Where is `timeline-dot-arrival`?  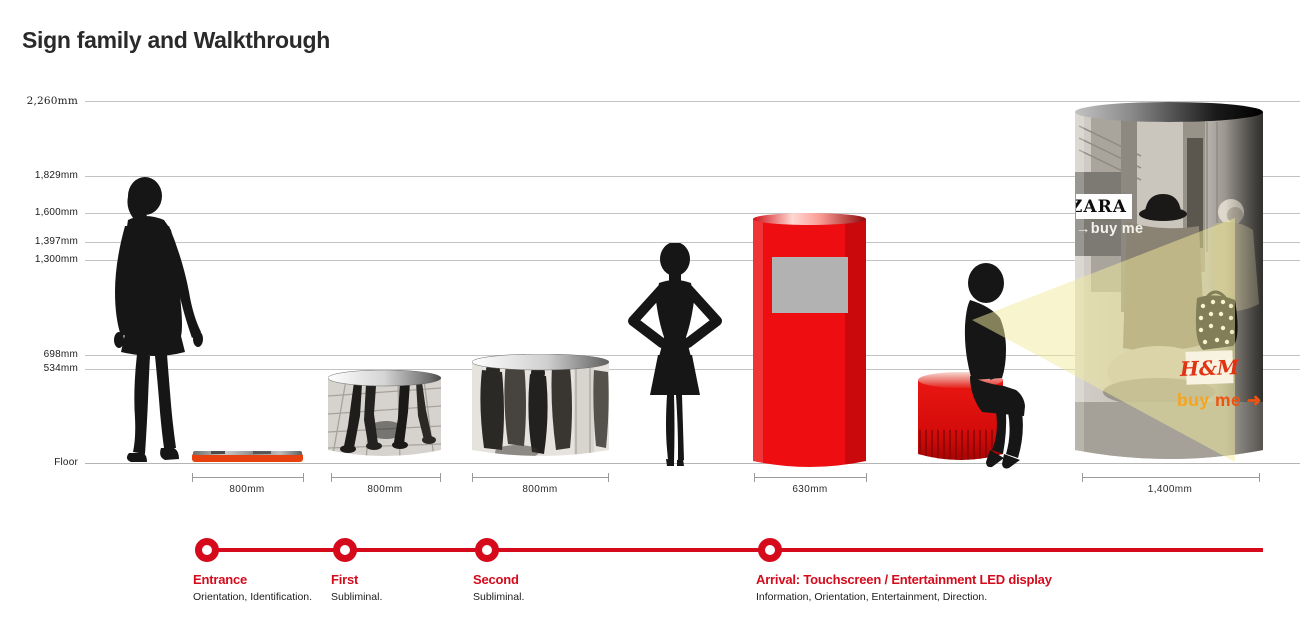 timeline-dot-arrival is located at coordinates (770, 550).